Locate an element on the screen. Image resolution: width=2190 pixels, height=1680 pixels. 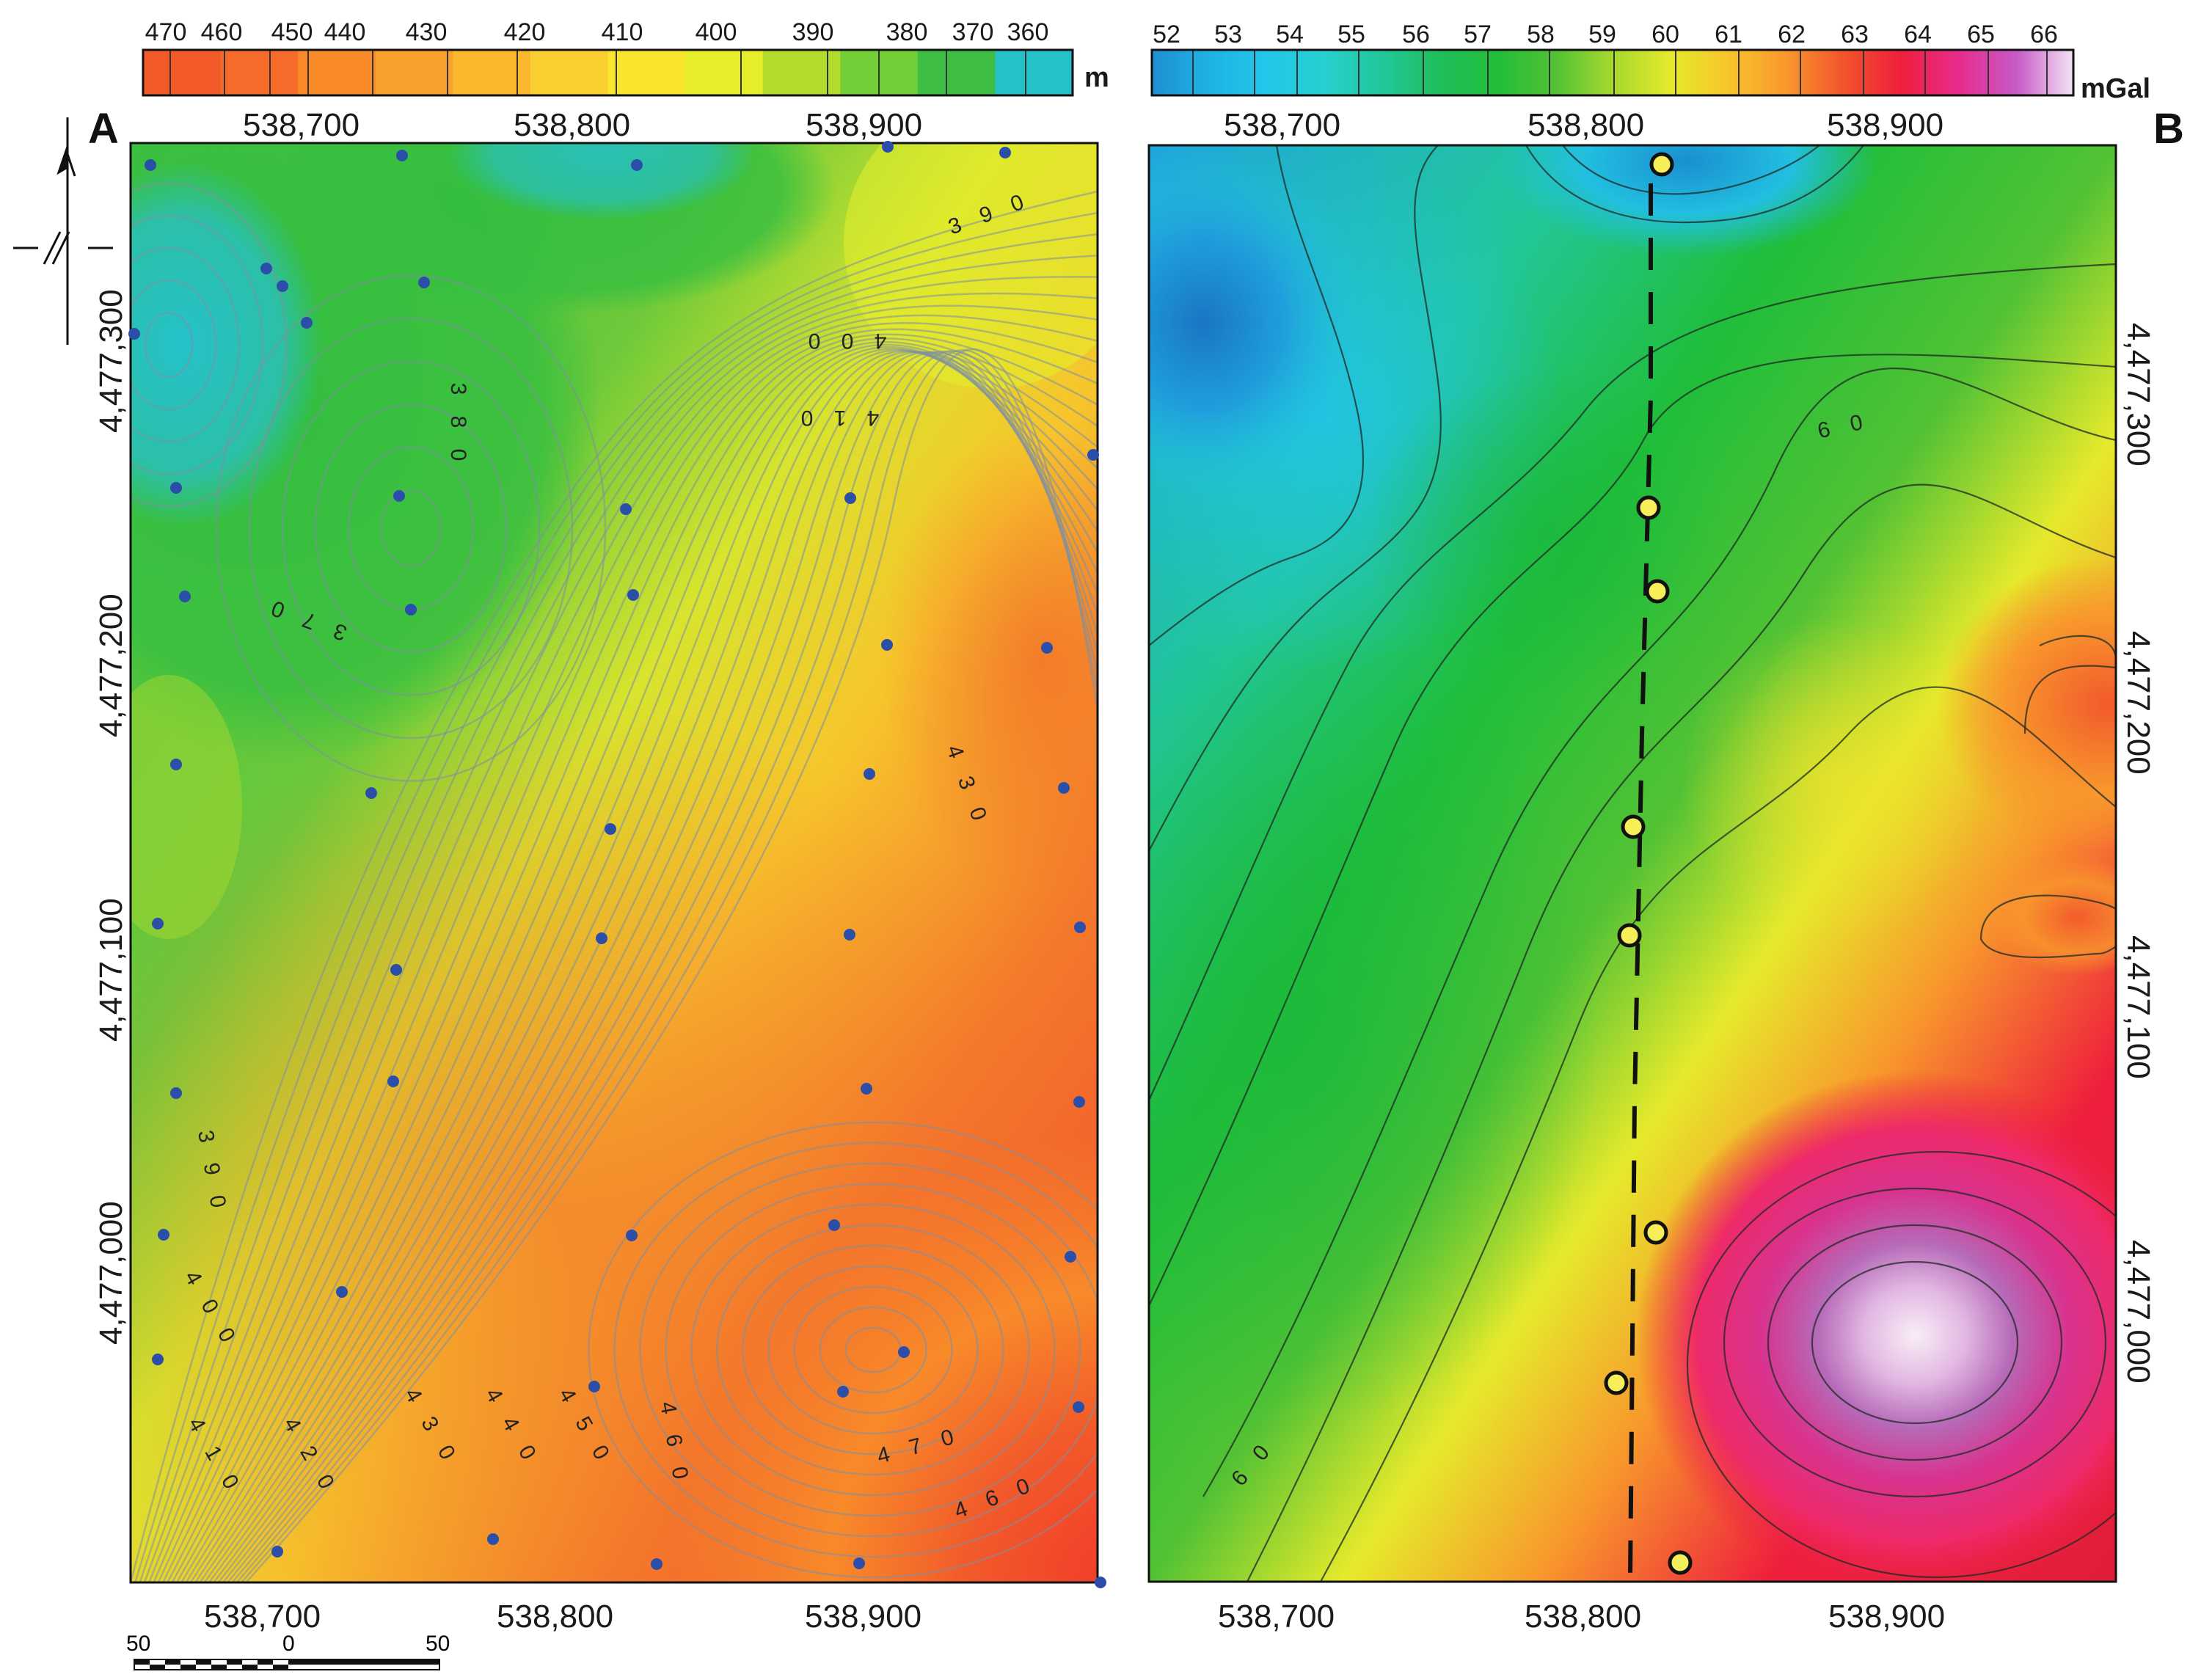
colorbar-a-unit: m is located at coordinates (1096, 77).